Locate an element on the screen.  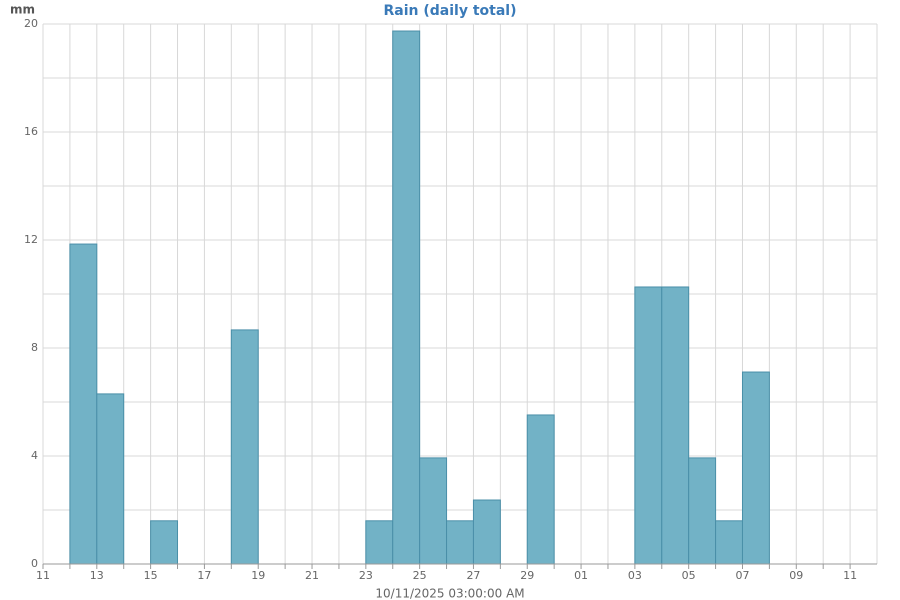
y-tick-label: 12 is located at coordinates (31, 239).